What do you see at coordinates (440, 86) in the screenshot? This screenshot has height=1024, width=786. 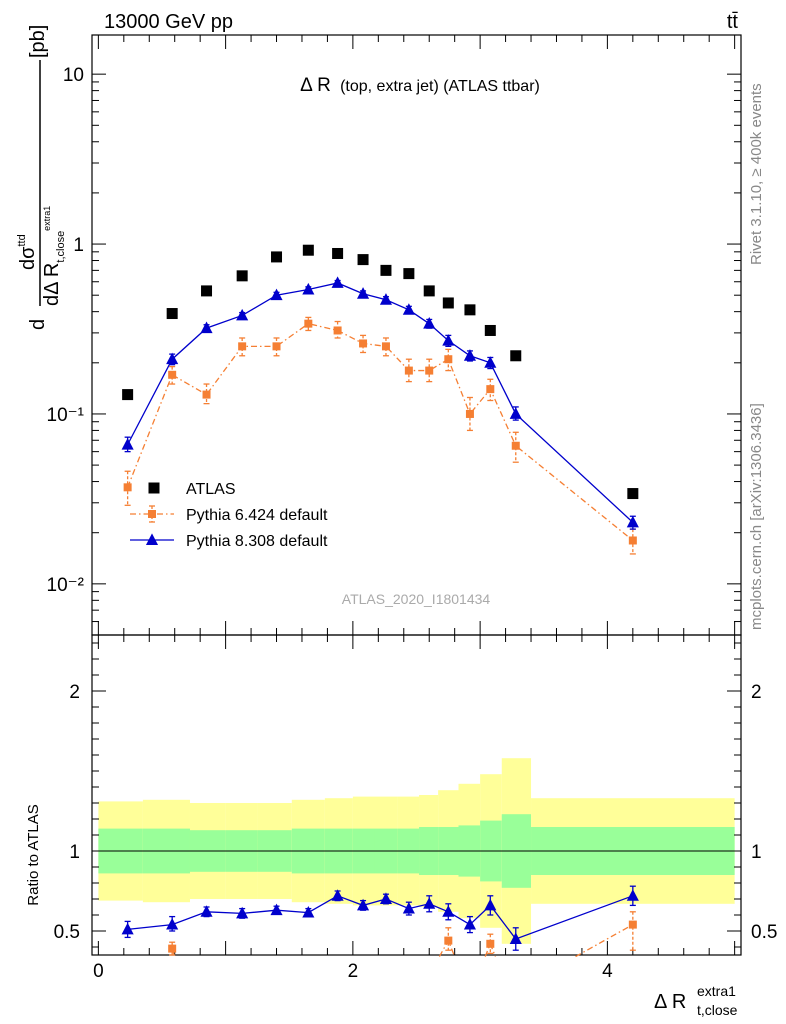 I see `main-plot-title-sub: (top, extra jet) (ATLAS ttbar)` at bounding box center [440, 86].